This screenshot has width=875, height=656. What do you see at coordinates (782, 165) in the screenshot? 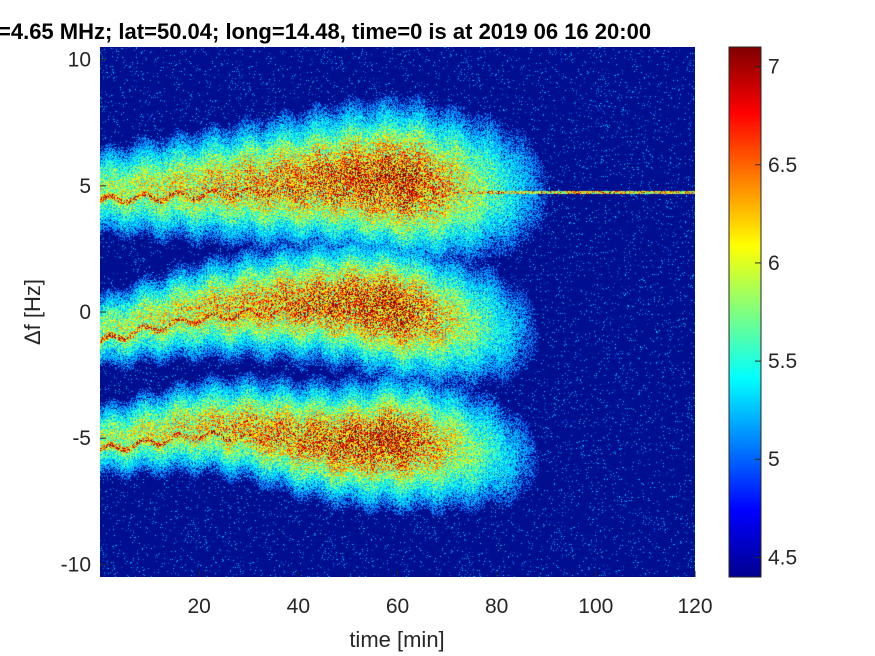
I see `colorbar-tick-label: 6.5` at bounding box center [782, 165].